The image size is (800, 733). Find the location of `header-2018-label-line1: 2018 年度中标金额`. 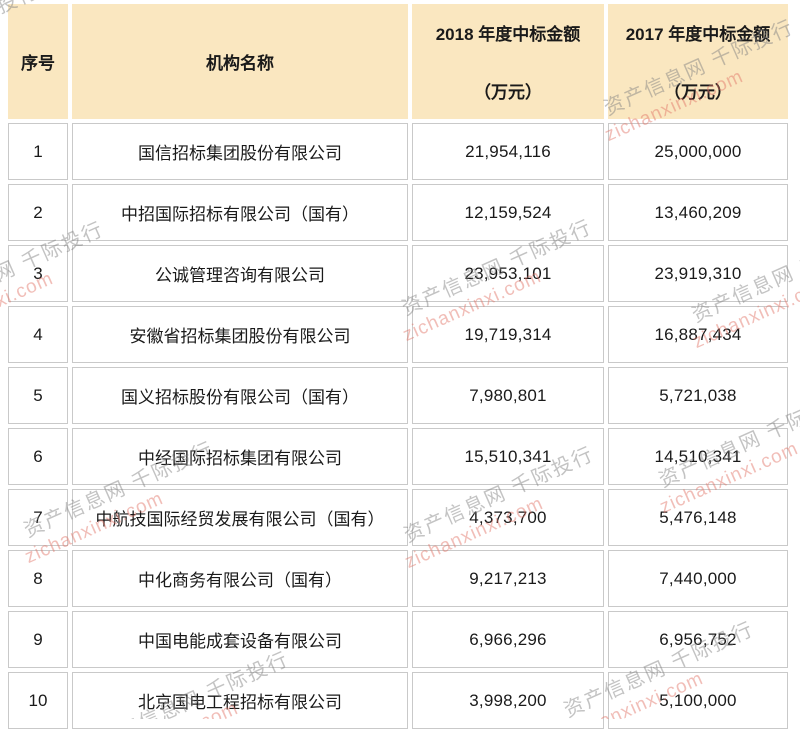

header-2018-label-line1: 2018 年度中标金额 is located at coordinates (508, 34).